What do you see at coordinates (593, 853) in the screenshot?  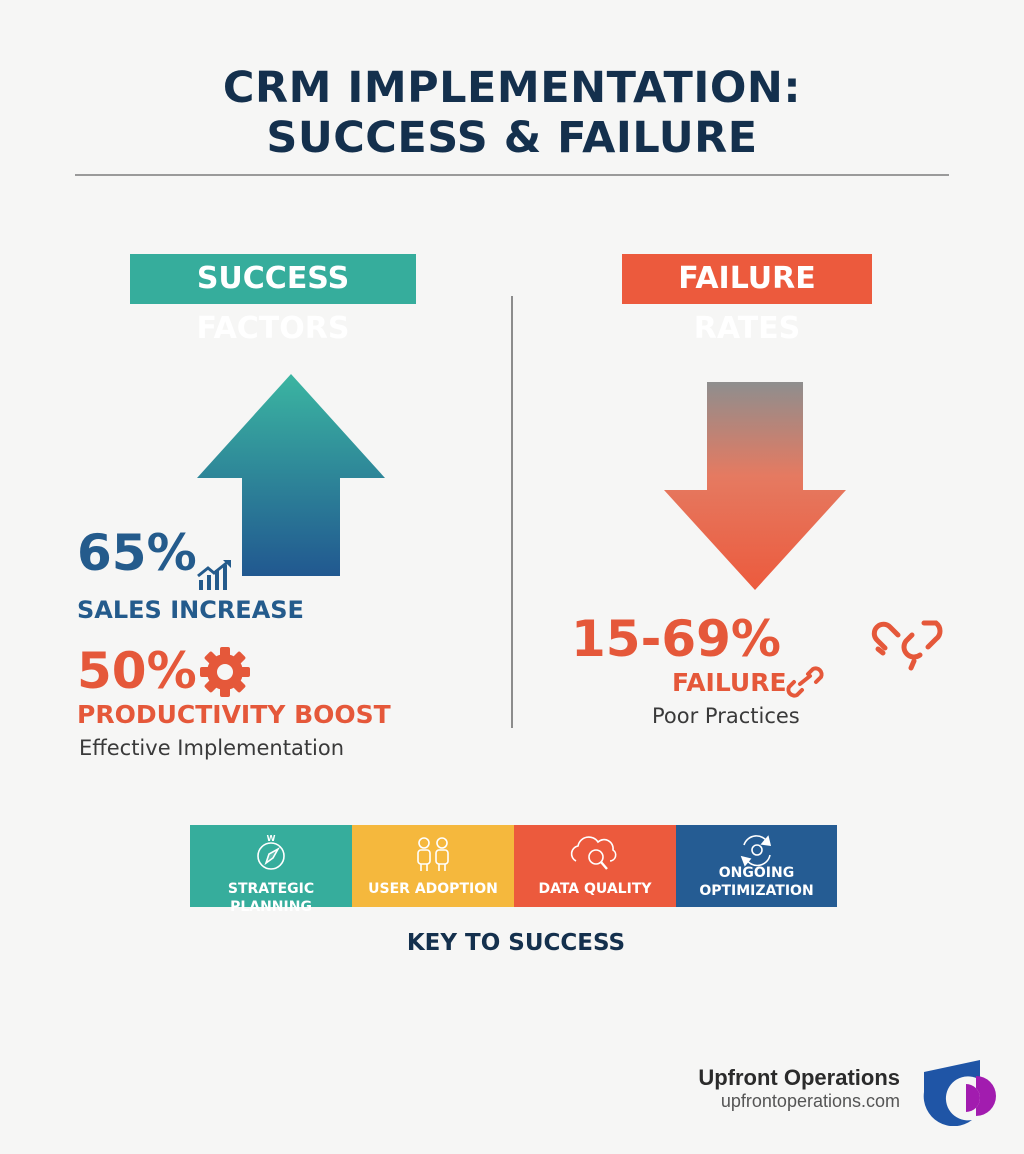 I see `cloud-search-icon` at bounding box center [593, 853].